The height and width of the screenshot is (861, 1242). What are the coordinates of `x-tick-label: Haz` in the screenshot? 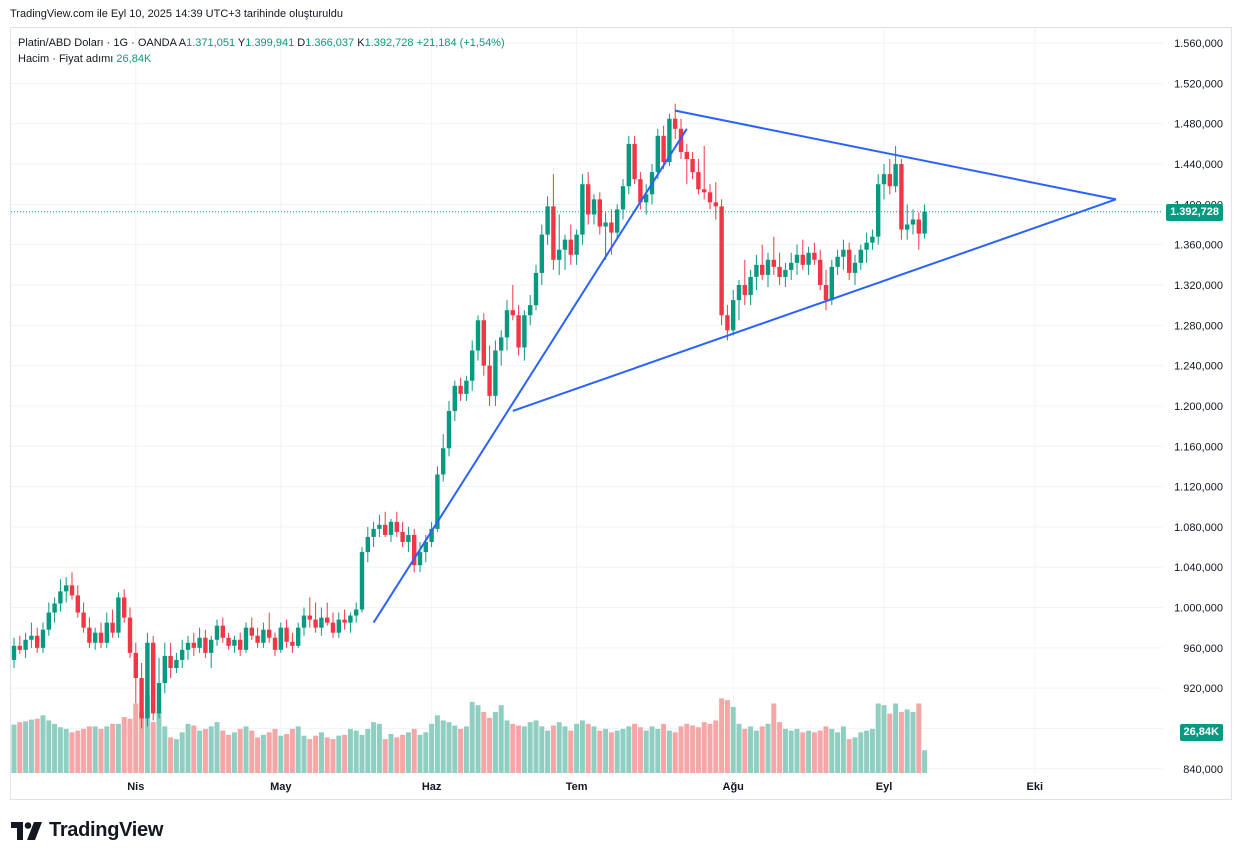 It's located at (432, 787).